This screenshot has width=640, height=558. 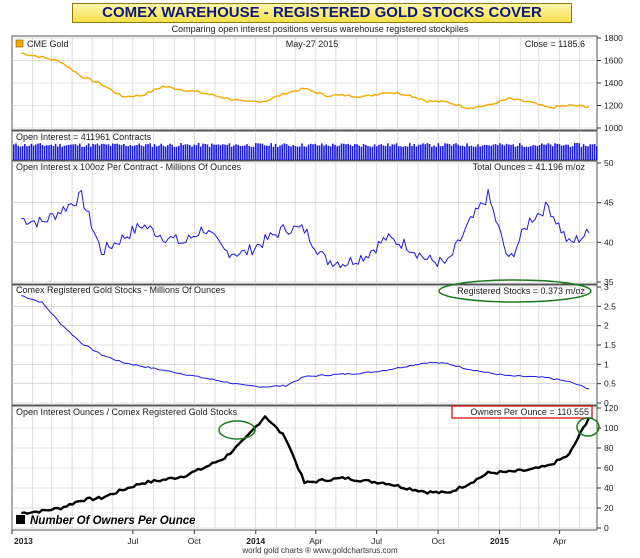 What do you see at coordinates (610, 384) in the screenshot?
I see `y-tick-label: 0.5` at bounding box center [610, 384].